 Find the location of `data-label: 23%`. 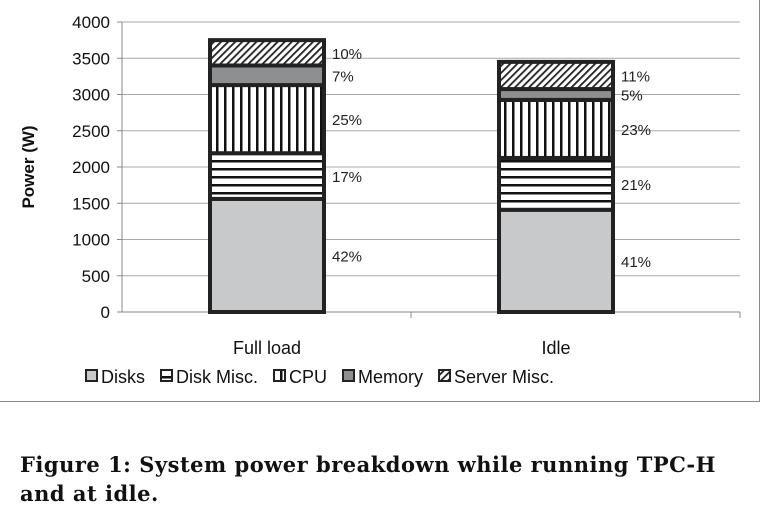

data-label: 23% is located at coordinates (636, 130).